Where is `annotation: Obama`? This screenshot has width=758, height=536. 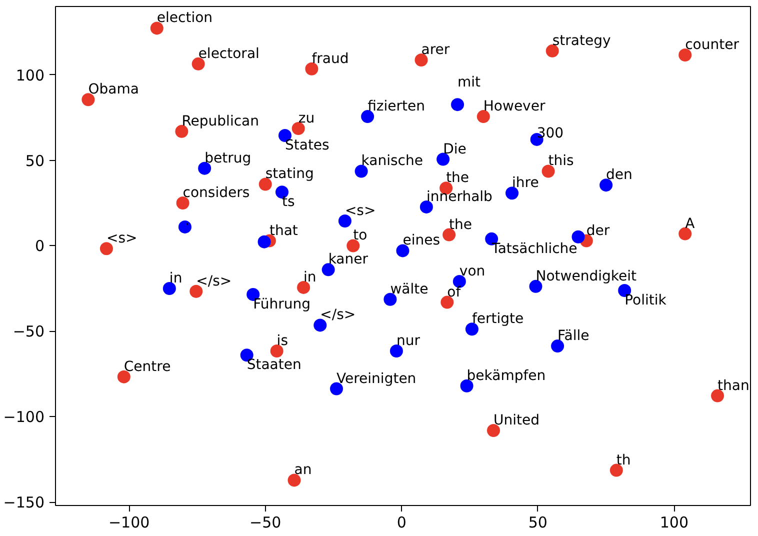 annotation: Obama is located at coordinates (113, 90).